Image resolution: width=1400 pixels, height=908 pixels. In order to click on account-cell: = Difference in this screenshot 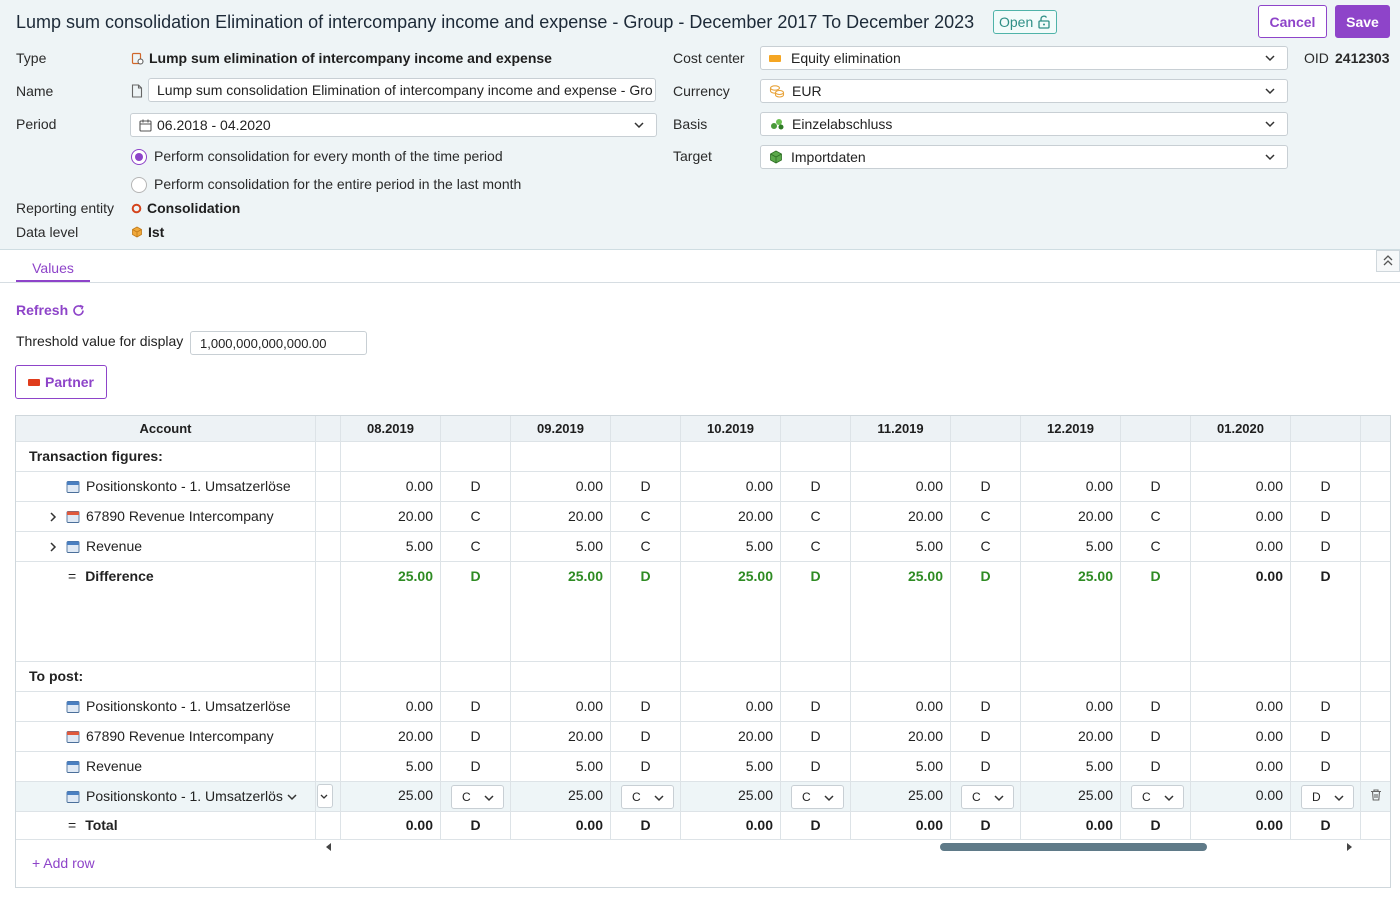, I will do `click(166, 611)`.